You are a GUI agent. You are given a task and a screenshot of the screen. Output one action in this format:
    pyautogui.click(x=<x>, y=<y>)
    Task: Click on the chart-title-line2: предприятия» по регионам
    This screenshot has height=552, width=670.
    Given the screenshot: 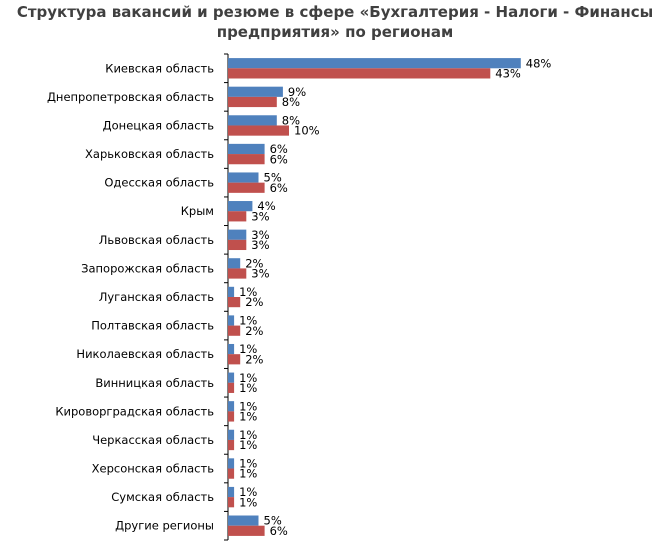 What is the action you would take?
    pyautogui.click(x=335, y=32)
    